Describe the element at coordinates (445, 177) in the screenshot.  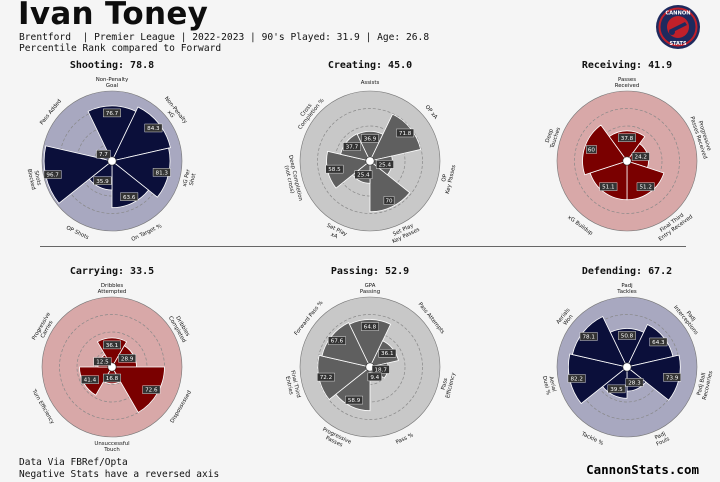
I see `category-label-line: OP` at that location.